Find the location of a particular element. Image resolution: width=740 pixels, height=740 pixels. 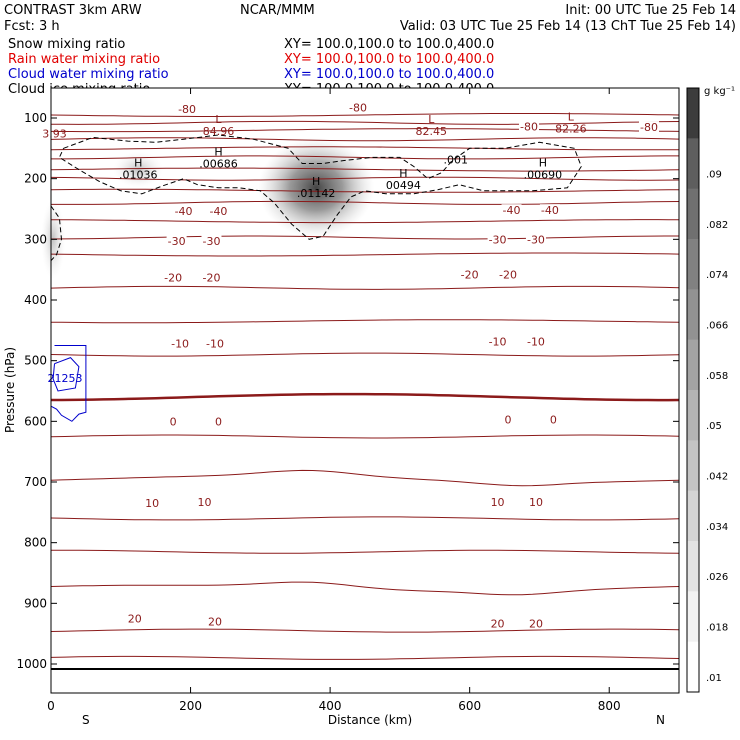

y-tick-label: 800 is located at coordinates (35, 543).